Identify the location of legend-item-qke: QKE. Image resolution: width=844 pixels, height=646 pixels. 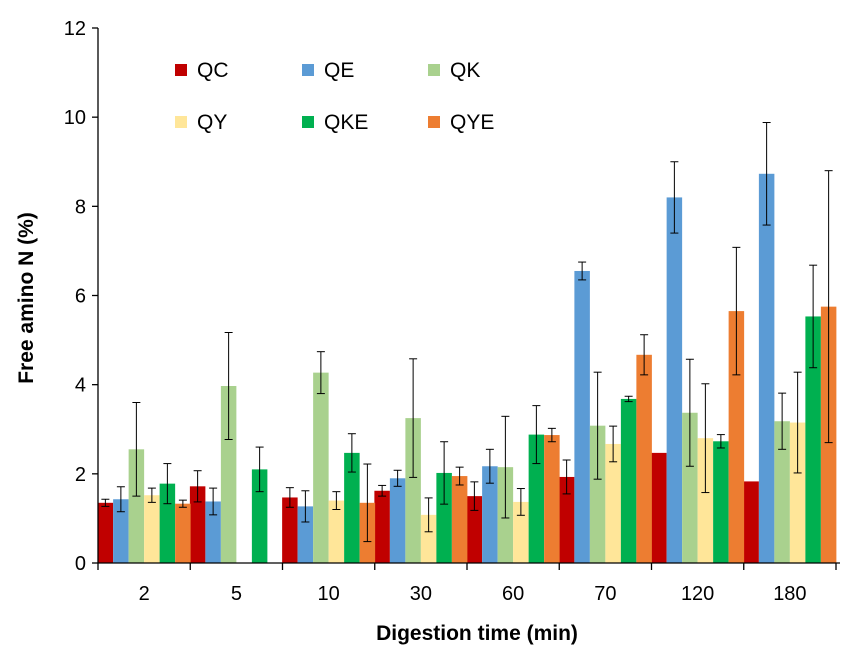
(335, 122).